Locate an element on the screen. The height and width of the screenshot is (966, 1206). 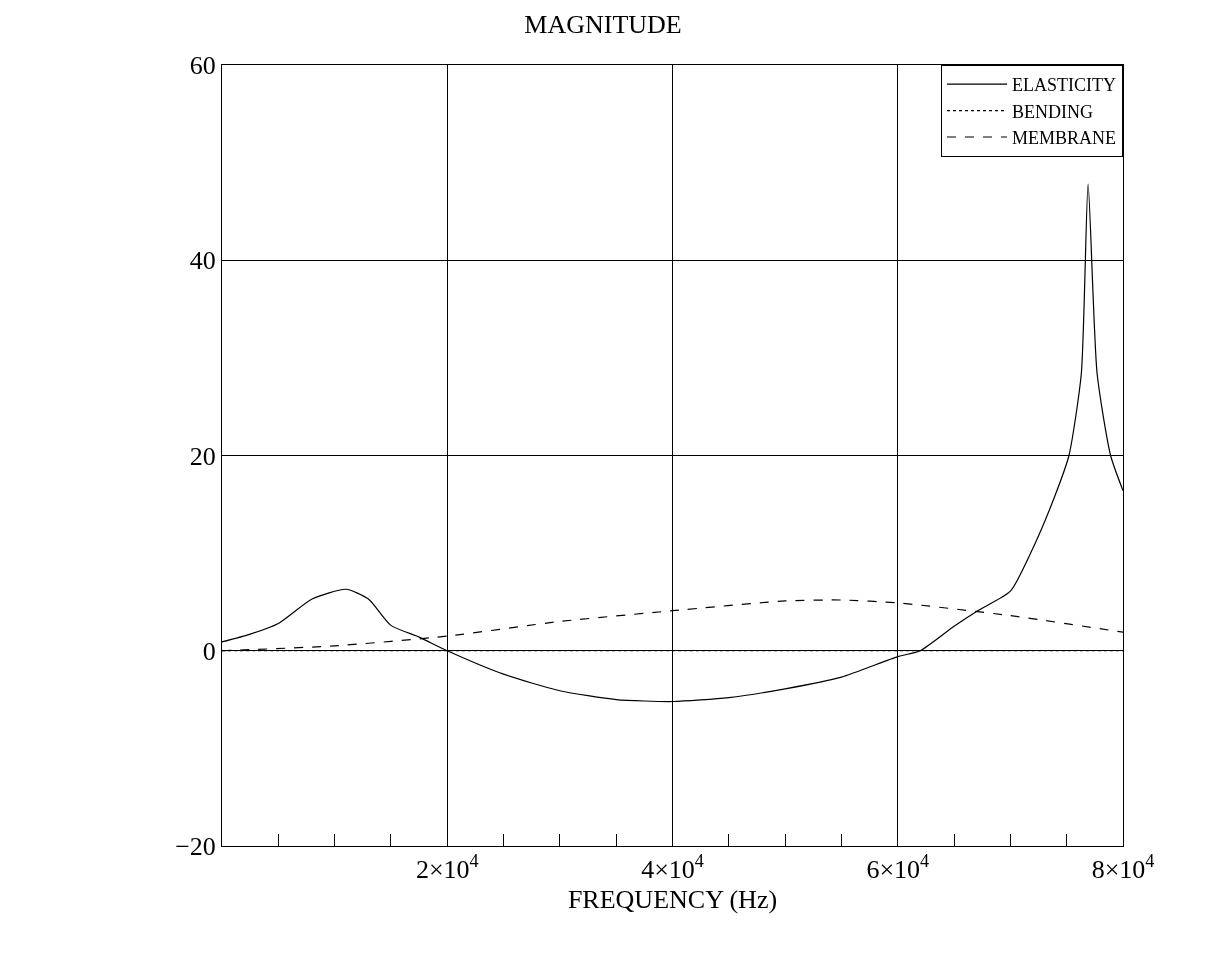
y-tick-label: 60 is located at coordinates (202, 66).